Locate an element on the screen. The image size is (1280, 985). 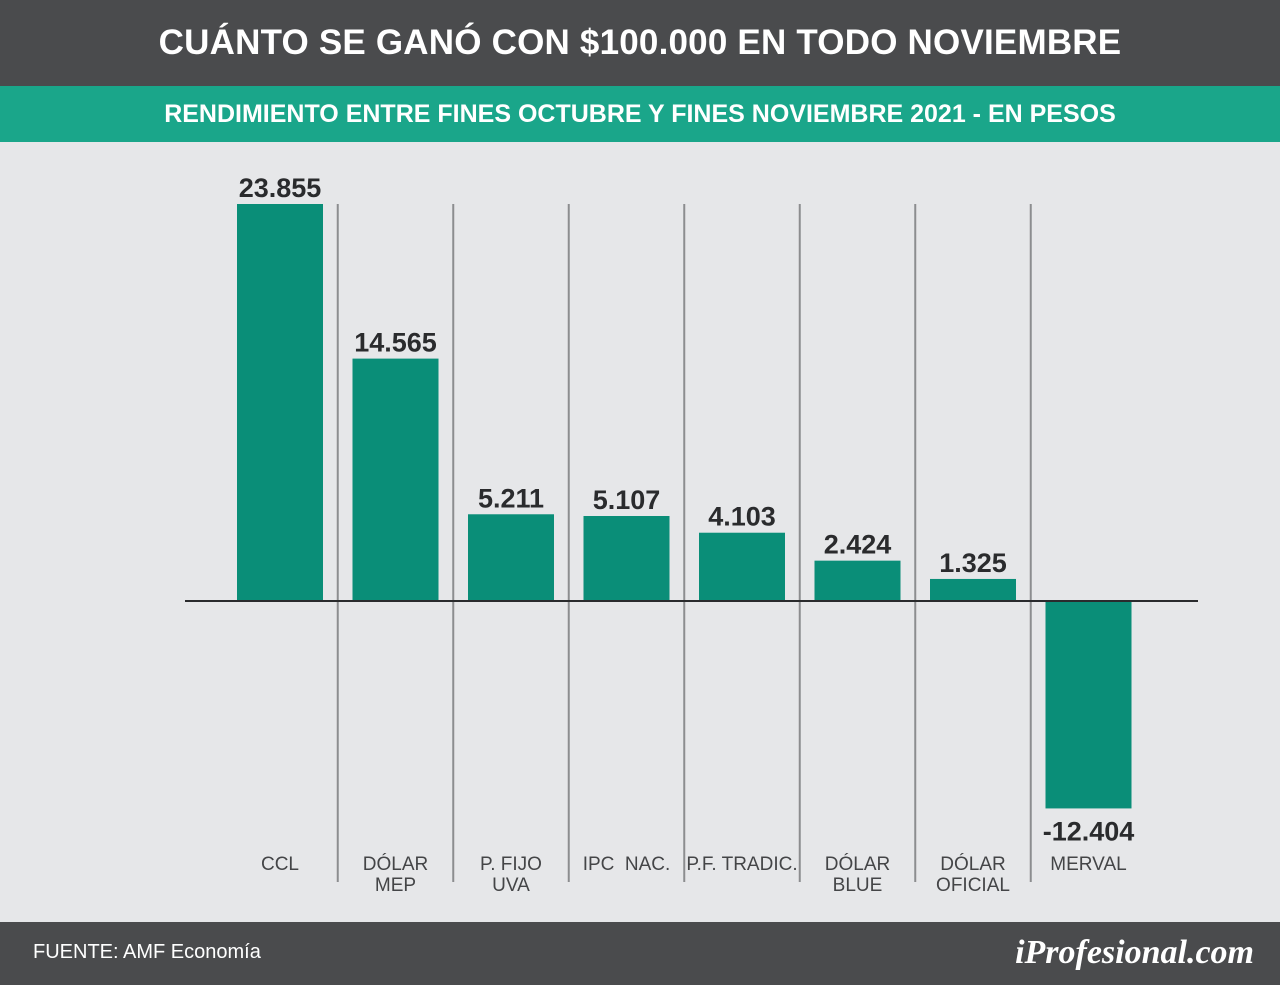
data-label: 5.211 is located at coordinates (511, 498).